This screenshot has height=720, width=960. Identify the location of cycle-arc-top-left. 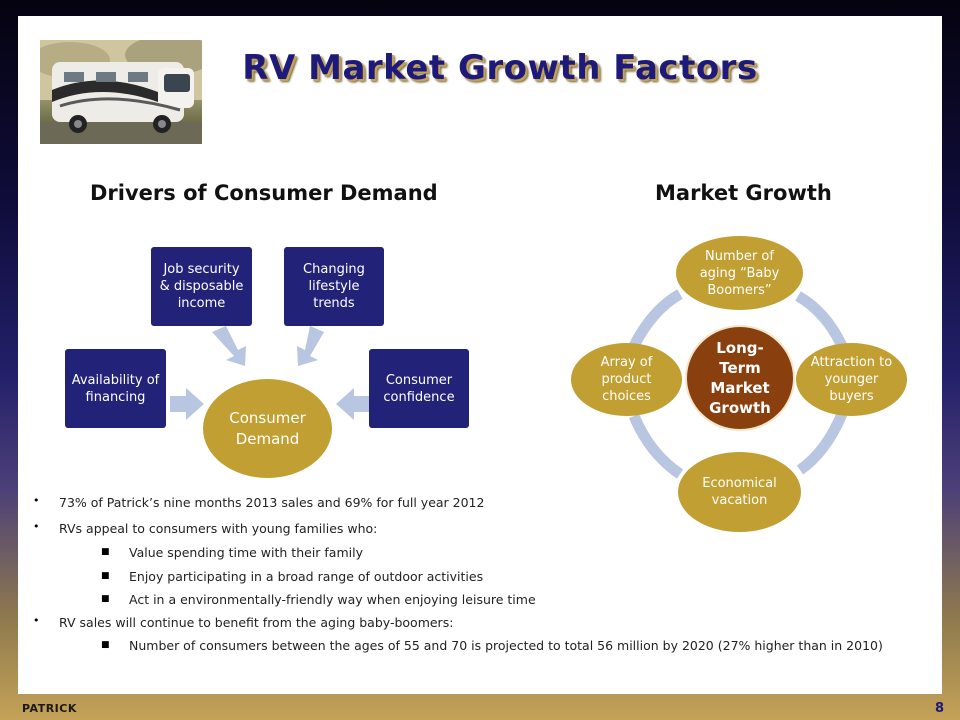
(656, 319).